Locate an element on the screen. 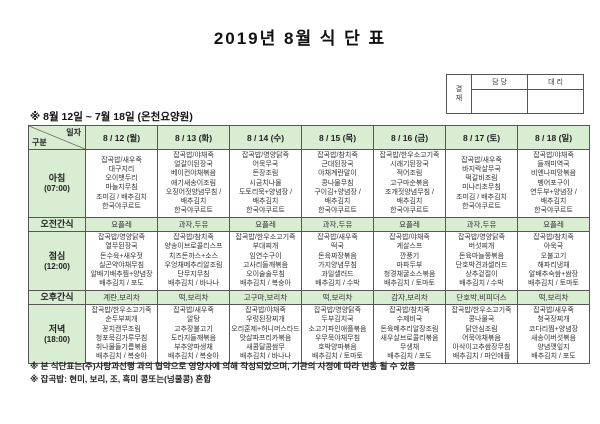 Image resolution: width=600 pixels, height=424 pixels. date-header: 8 / 18 (일) is located at coordinates (553, 137).